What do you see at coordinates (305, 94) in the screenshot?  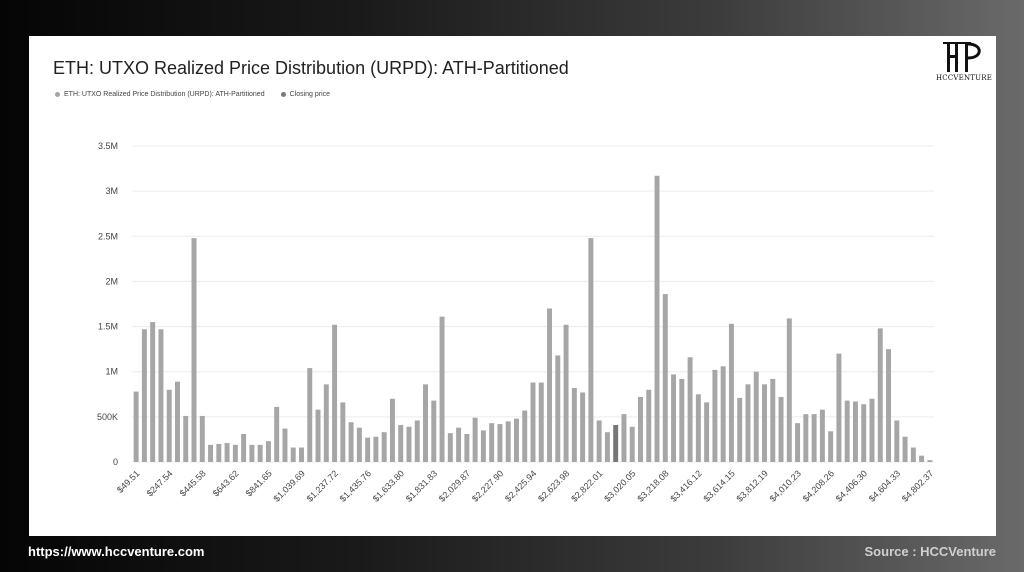 I see `legend-item-closing-price: Closing price` at bounding box center [305, 94].